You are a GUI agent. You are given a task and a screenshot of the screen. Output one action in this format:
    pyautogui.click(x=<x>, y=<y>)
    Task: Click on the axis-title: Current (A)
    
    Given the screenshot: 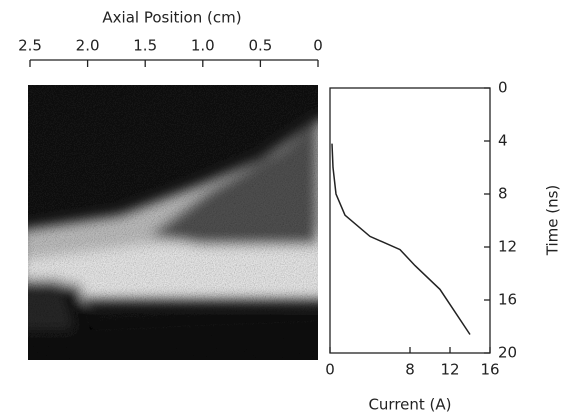 What is the action you would take?
    pyautogui.click(x=409, y=405)
    